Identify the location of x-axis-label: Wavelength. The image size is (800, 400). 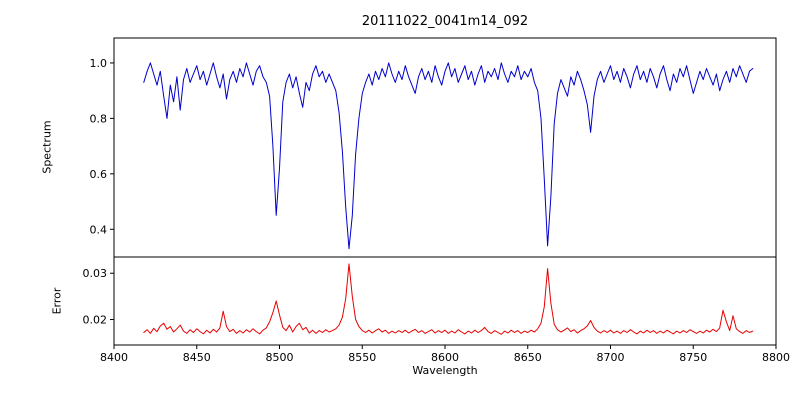
(445, 370).